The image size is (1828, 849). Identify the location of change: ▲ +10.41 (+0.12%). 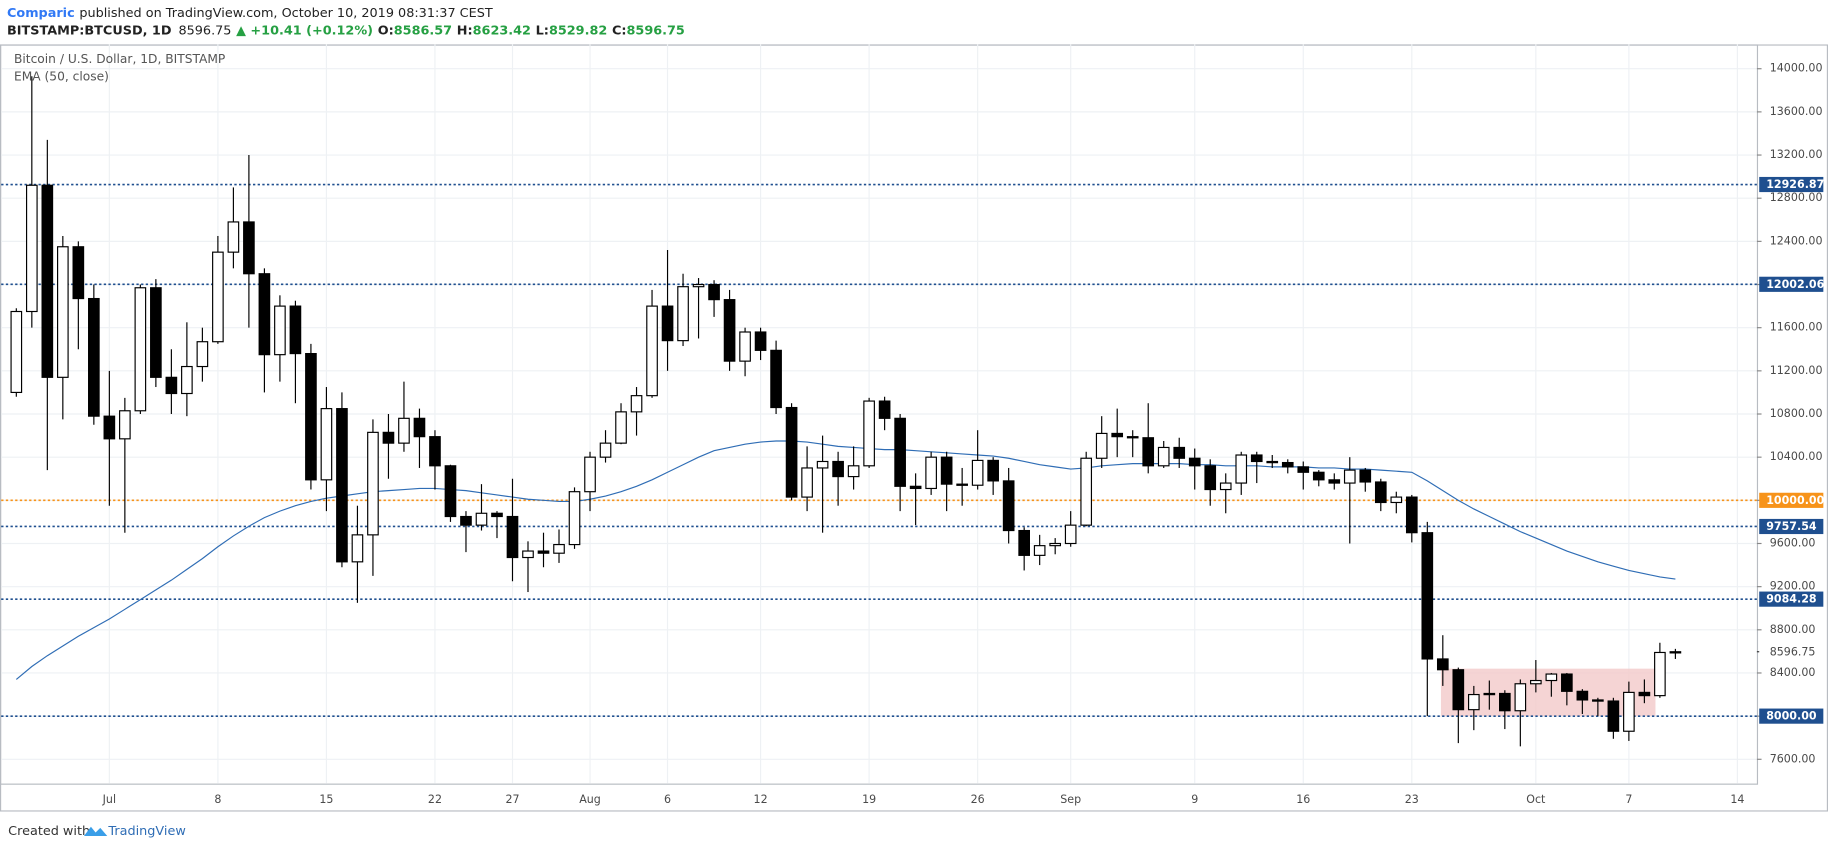
(304, 30).